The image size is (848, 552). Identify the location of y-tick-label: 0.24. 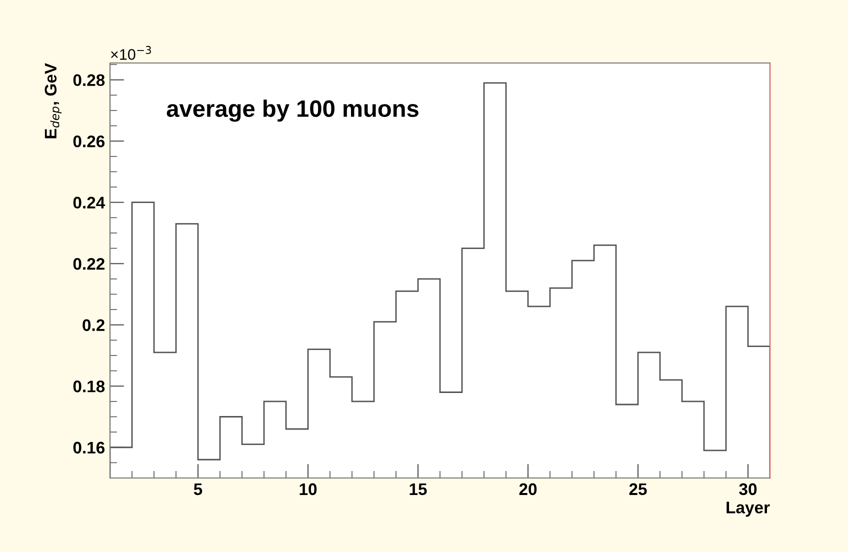
(89, 202).